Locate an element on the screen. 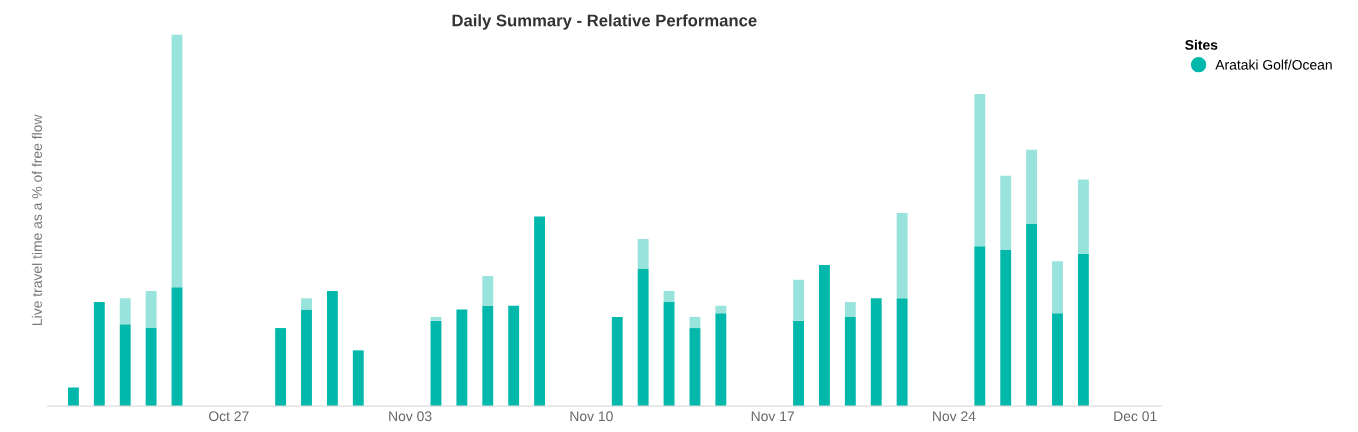 Image resolution: width=1358 pixels, height=432 pixels. x-tick-label: Nov 03 is located at coordinates (410, 416).